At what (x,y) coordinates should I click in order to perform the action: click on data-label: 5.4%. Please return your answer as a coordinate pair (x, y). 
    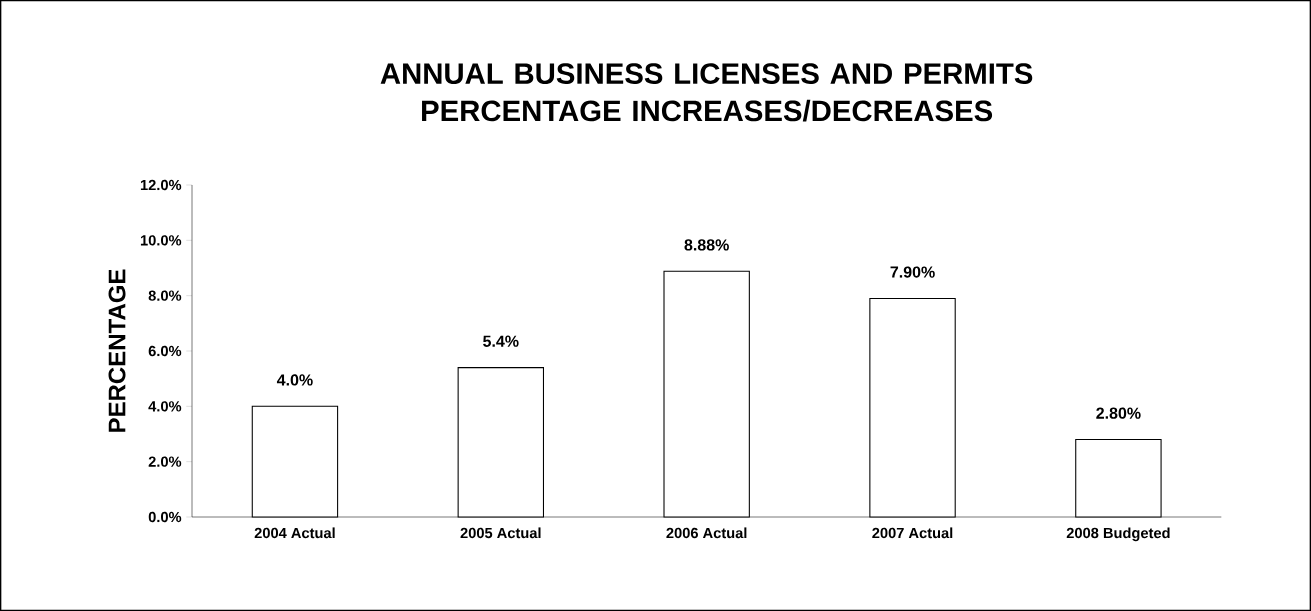
    Looking at the image, I should click on (501, 341).